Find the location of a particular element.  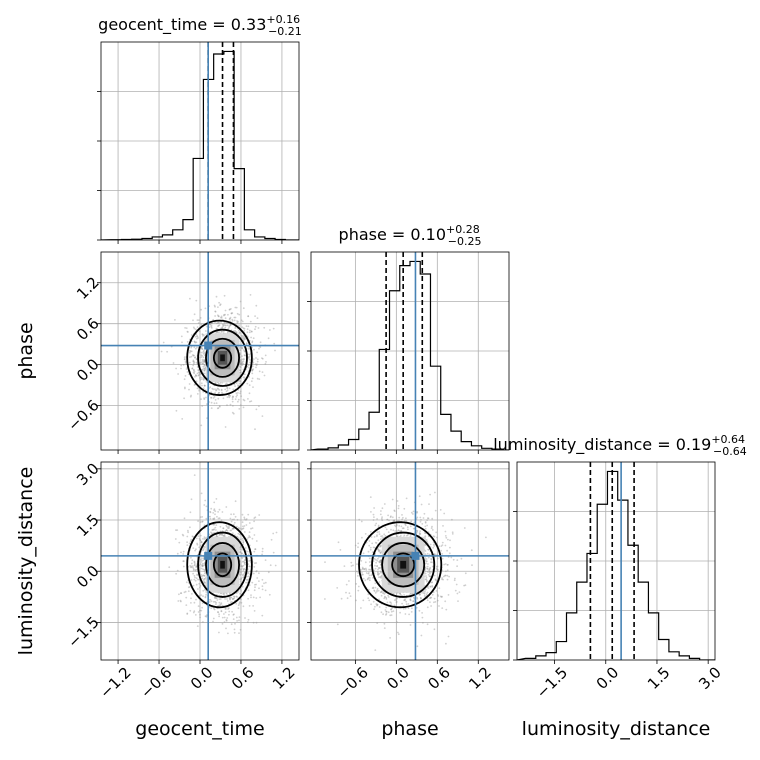

x-tick-label: −0.6 is located at coordinates (353, 682).